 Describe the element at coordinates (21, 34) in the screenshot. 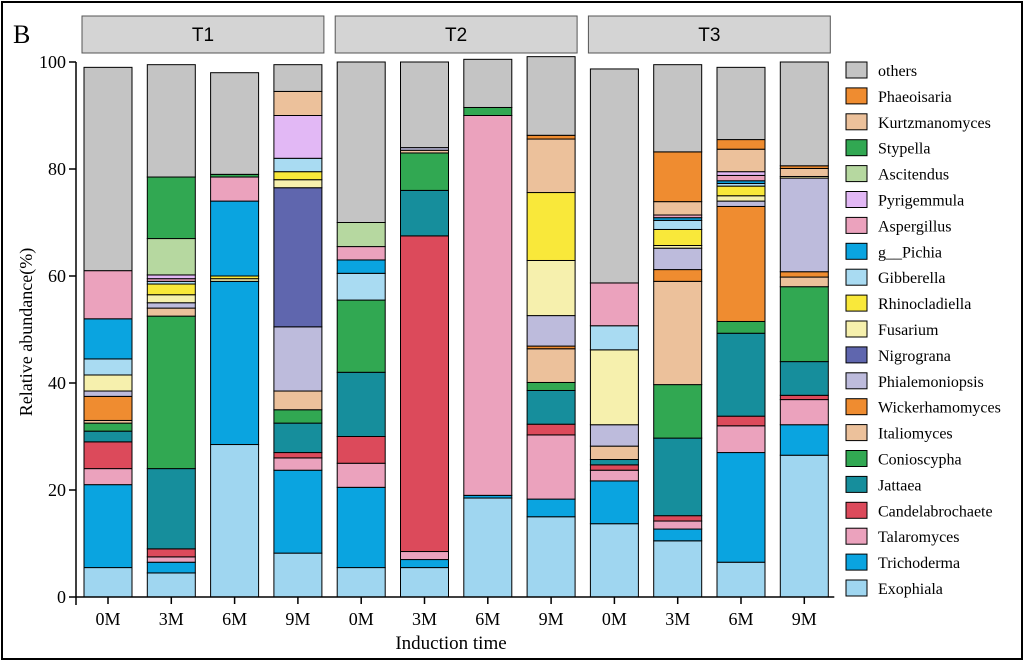

I see `panel-letter: B` at that location.